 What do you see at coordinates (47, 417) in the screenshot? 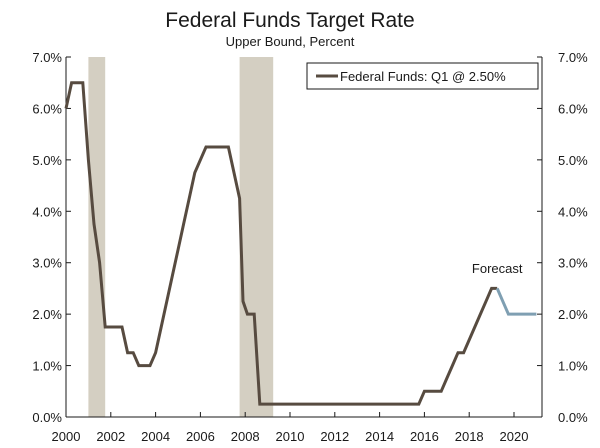
I see `y-tick-label-left: 0.0%` at bounding box center [47, 417].